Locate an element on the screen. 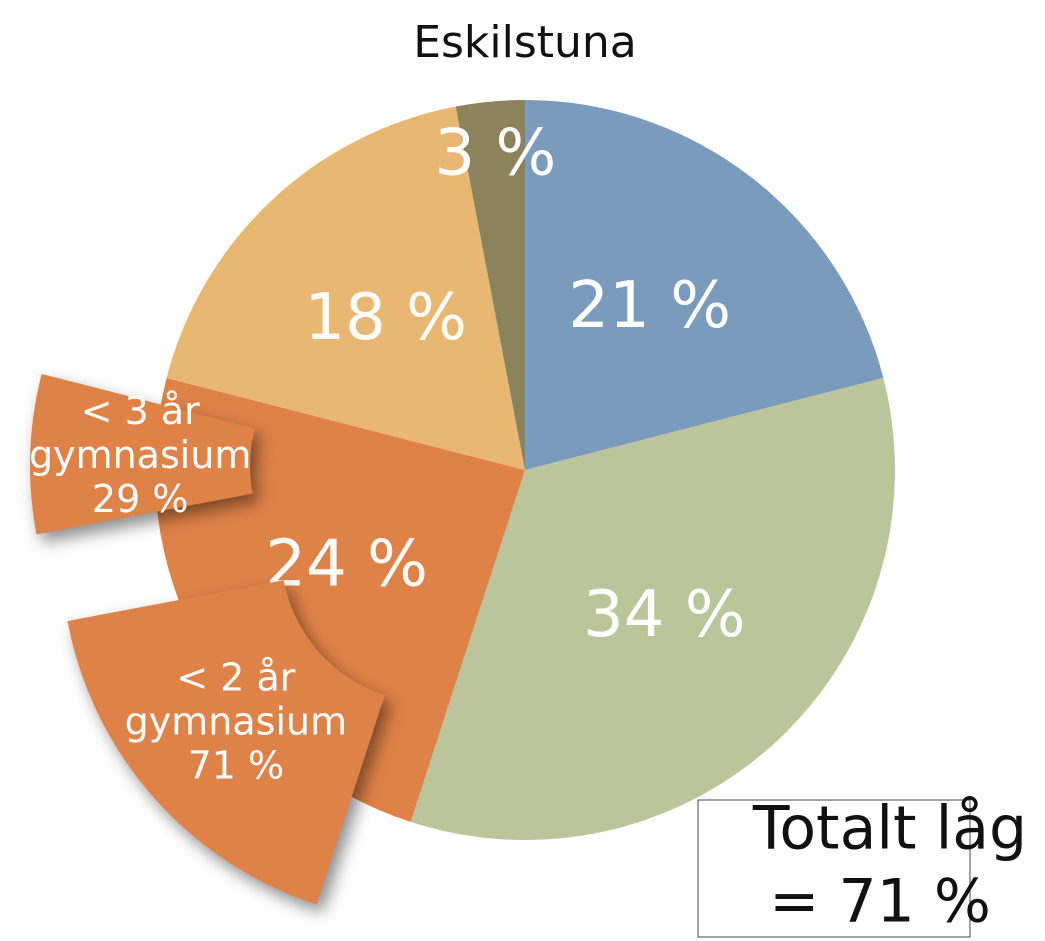  breakdown-value: 71 % is located at coordinates (236, 766).